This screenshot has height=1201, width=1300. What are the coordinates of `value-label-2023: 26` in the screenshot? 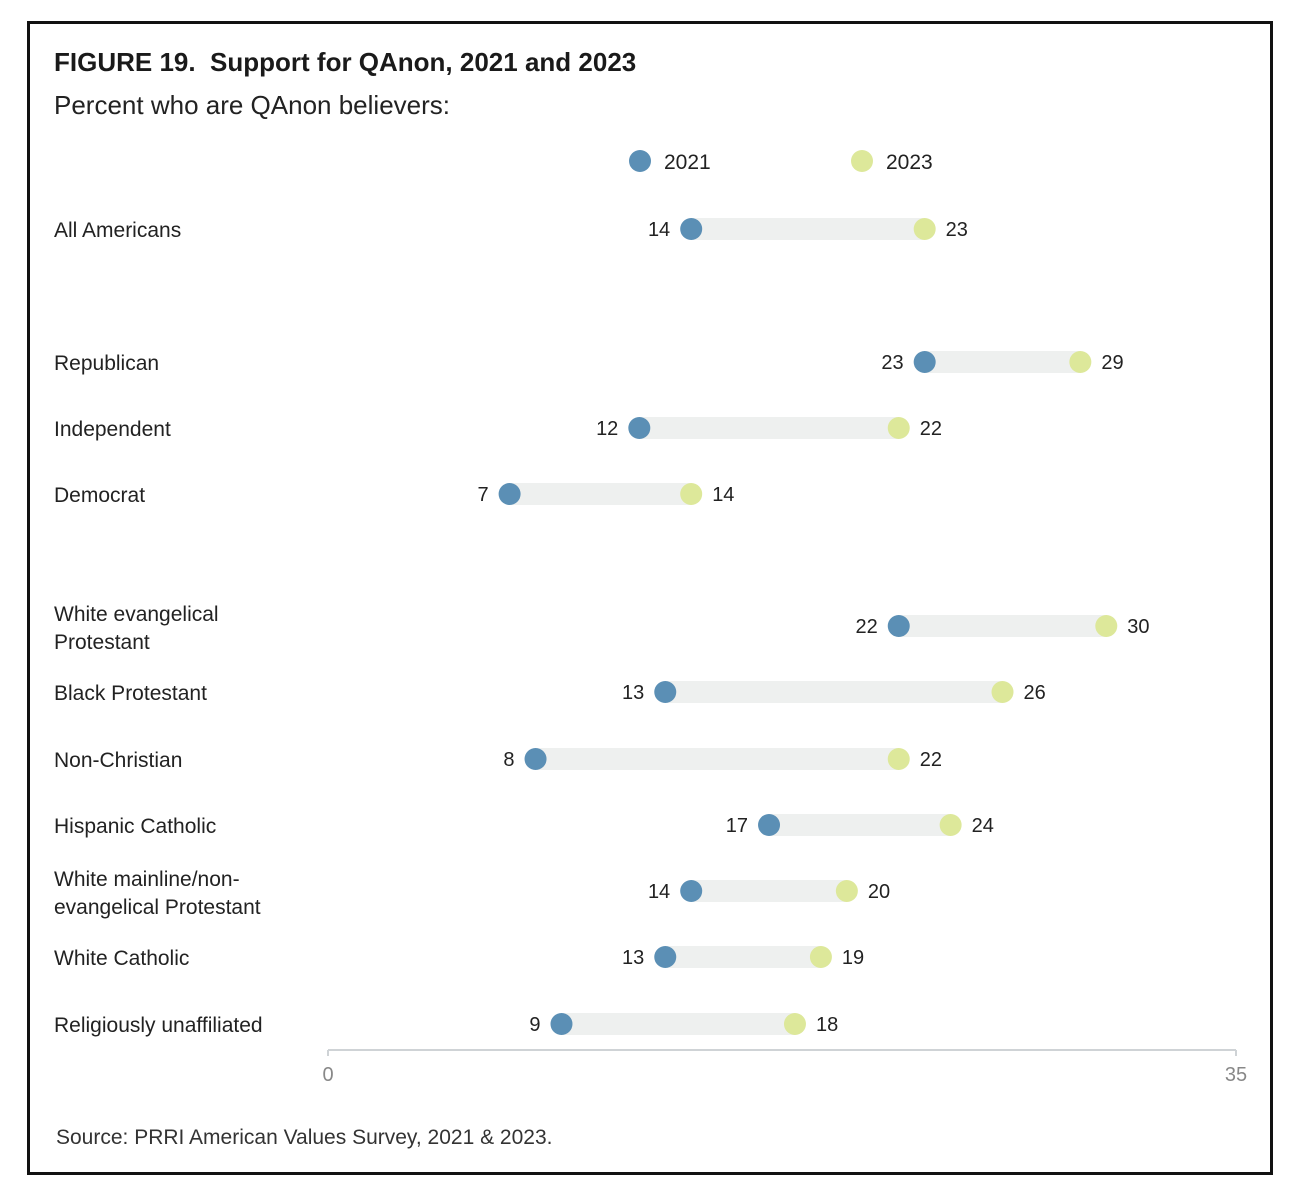 It's located at (1035, 693).